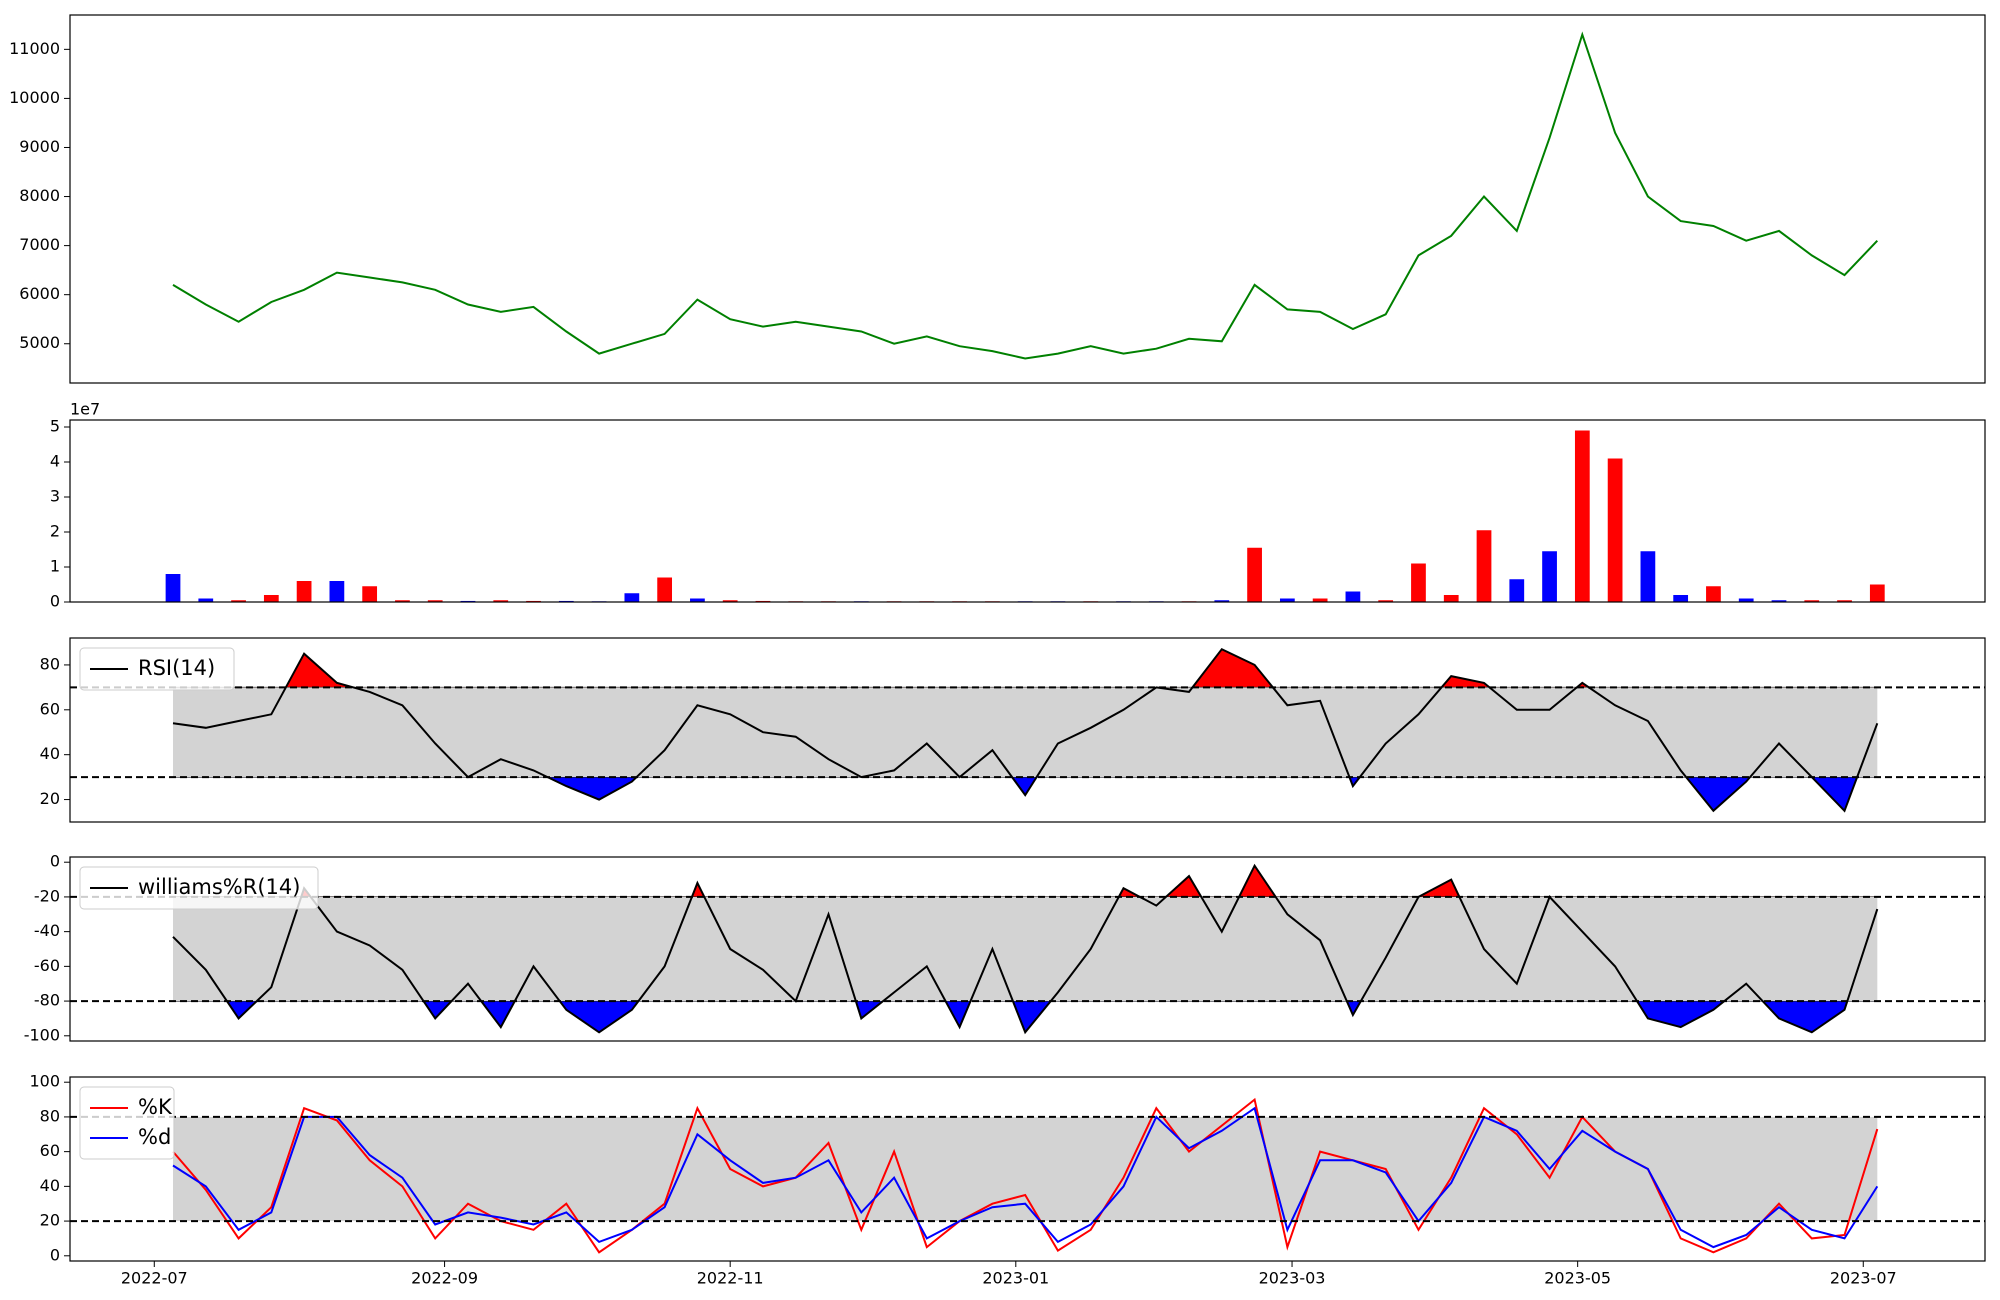  Describe the element at coordinates (44, 1081) in the screenshot. I see `y-tick-label: 100` at that location.